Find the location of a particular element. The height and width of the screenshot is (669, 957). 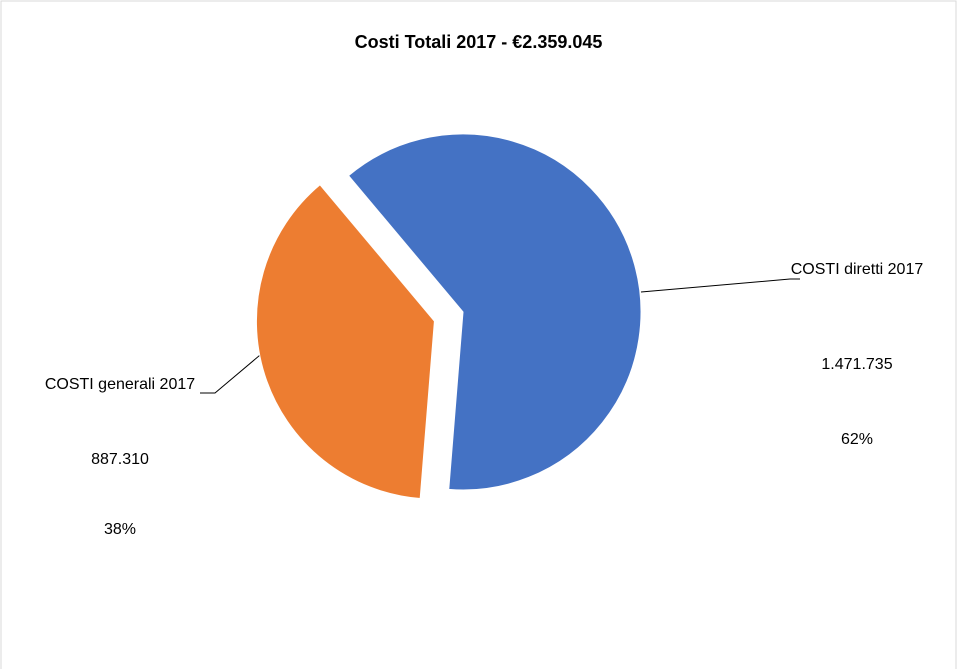

percentage-label: 38% is located at coordinates (120, 529).